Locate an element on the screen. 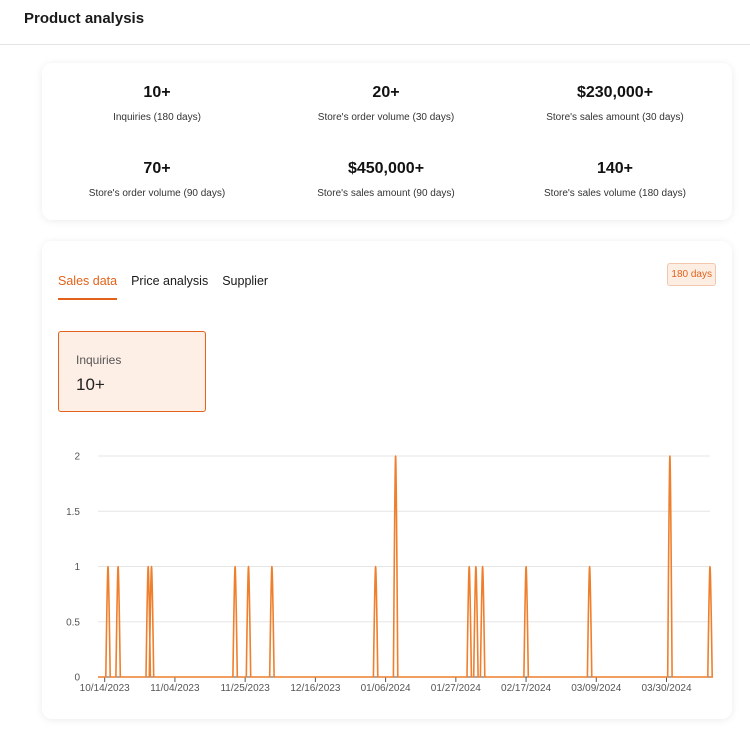 The width and height of the screenshot is (750, 739). stat-value: 70+ is located at coordinates (157, 168).